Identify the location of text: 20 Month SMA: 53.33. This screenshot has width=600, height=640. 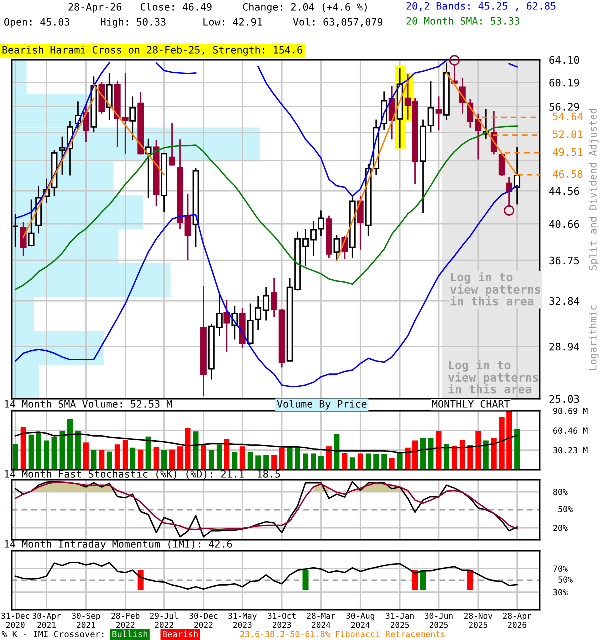
(463, 21).